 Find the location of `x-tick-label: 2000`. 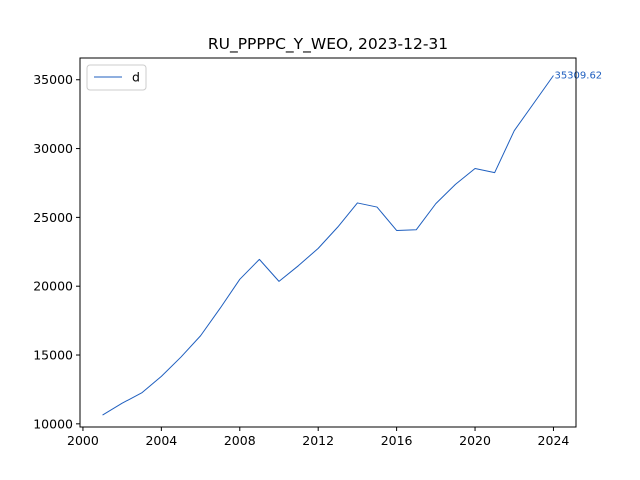

x-tick-label: 2000 is located at coordinates (83, 440).